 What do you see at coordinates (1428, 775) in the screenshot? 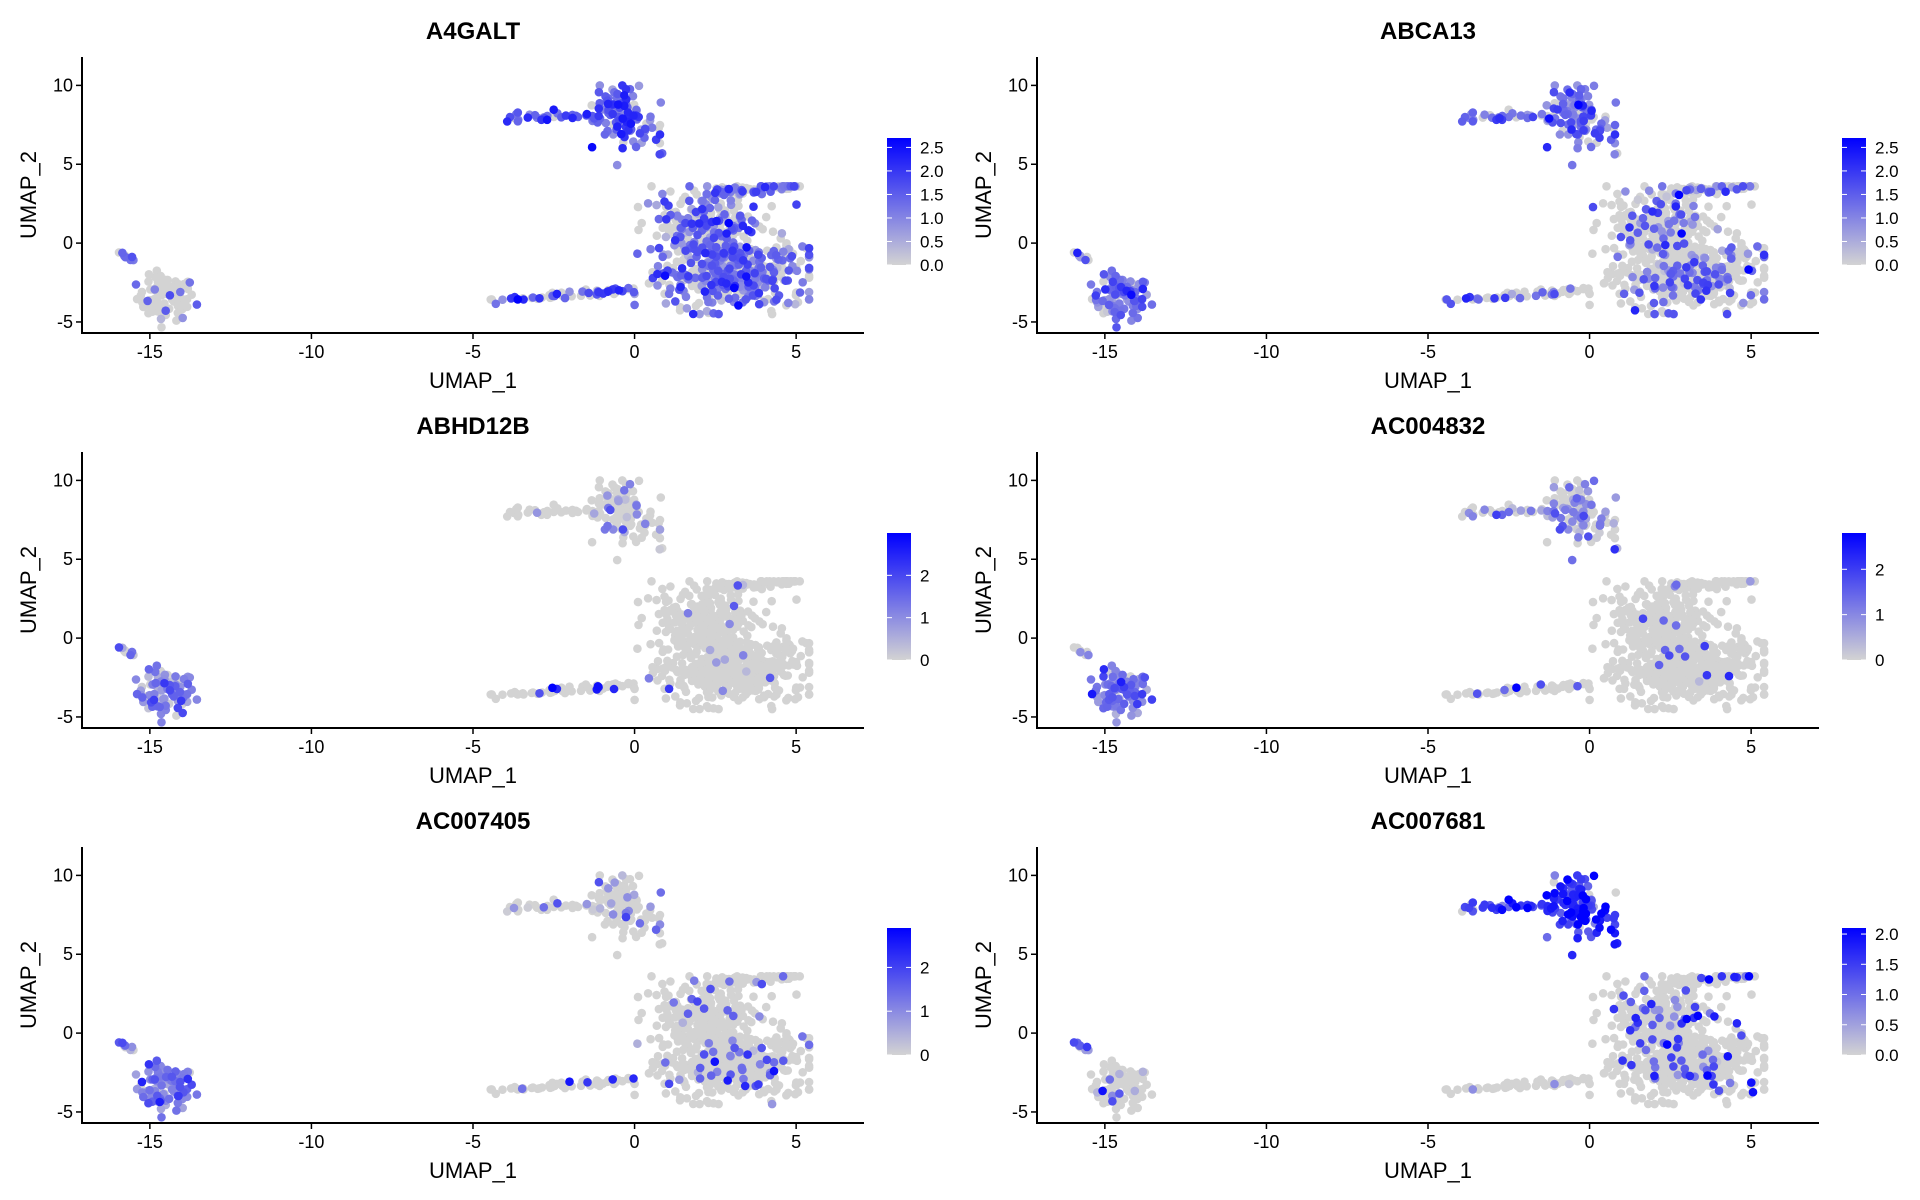
I see `x-axis-title: UMAP_1` at bounding box center [1428, 775].